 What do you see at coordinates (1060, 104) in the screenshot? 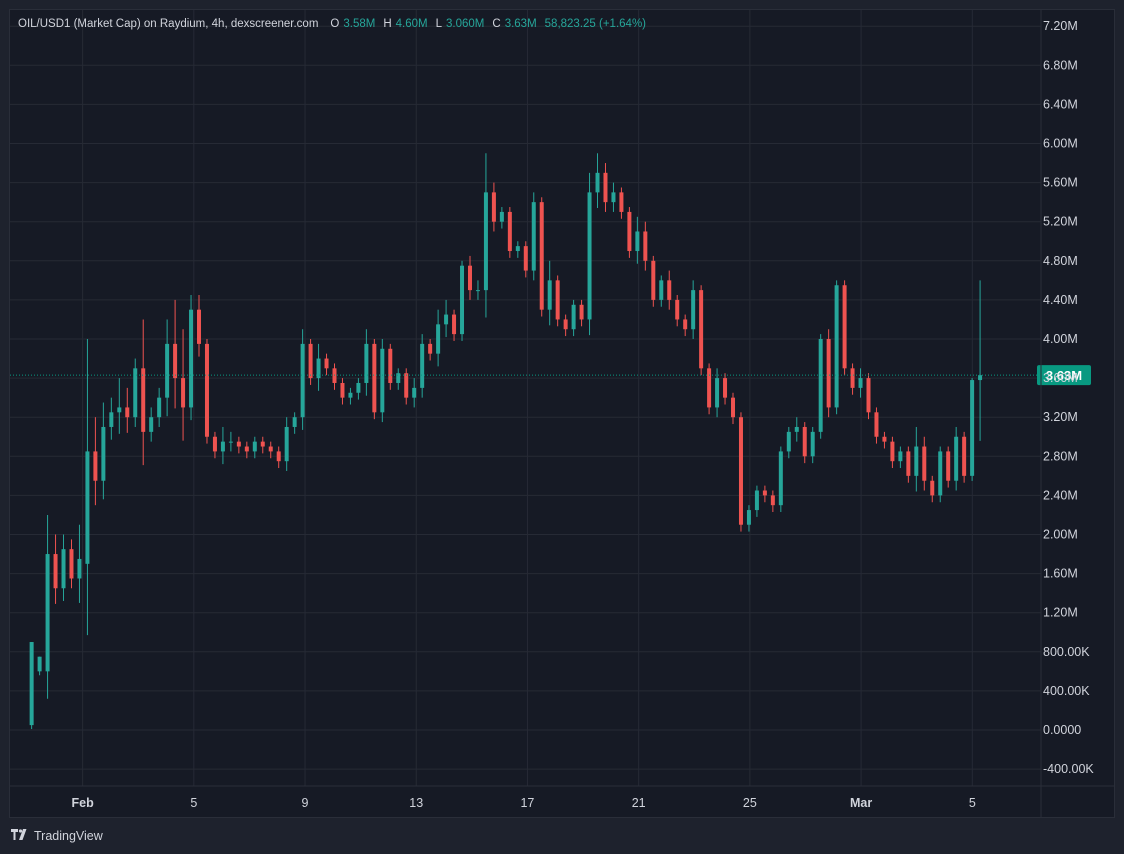
I see `y-tick-label: 6.40M` at bounding box center [1060, 104].